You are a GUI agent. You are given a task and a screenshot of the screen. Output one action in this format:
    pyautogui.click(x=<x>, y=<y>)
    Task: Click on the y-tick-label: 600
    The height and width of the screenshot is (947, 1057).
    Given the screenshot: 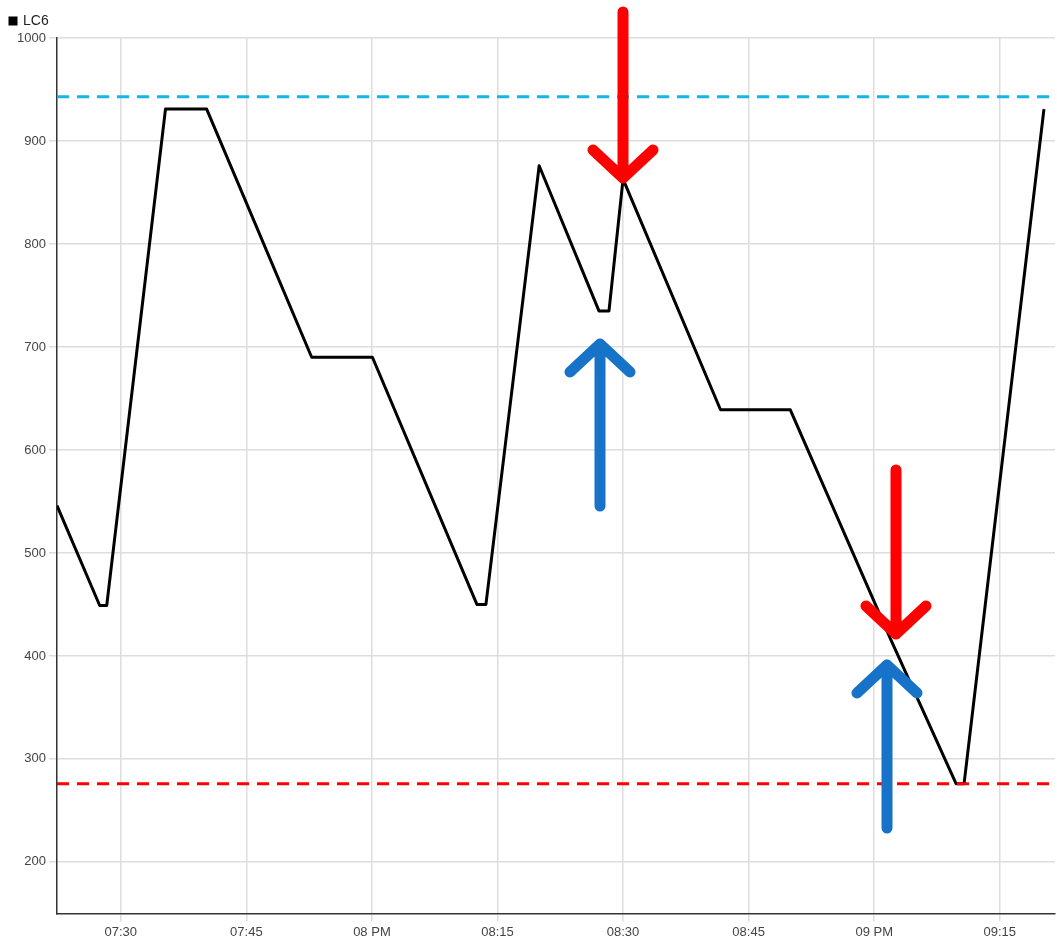 What is the action you would take?
    pyautogui.click(x=35, y=449)
    